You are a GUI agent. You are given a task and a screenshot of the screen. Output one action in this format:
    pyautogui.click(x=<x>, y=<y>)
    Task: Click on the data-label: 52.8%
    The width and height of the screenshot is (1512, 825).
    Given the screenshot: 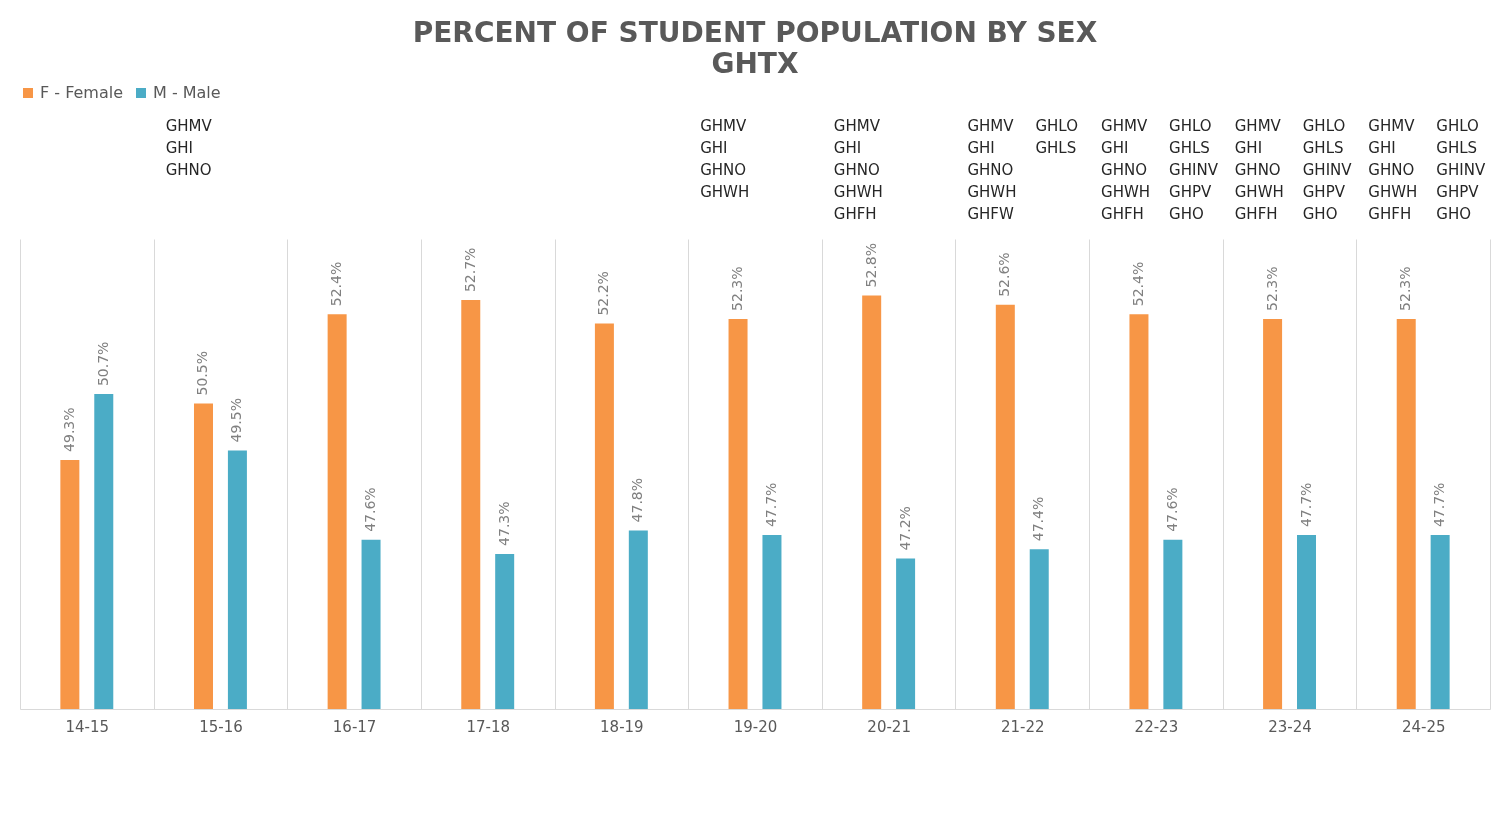 What is the action you would take?
    pyautogui.click(x=870, y=265)
    